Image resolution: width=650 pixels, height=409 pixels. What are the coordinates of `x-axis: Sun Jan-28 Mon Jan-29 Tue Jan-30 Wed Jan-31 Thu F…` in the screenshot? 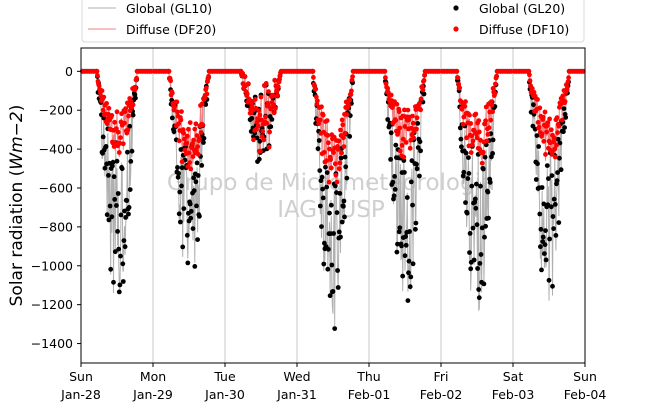 It's located at (333, 382).